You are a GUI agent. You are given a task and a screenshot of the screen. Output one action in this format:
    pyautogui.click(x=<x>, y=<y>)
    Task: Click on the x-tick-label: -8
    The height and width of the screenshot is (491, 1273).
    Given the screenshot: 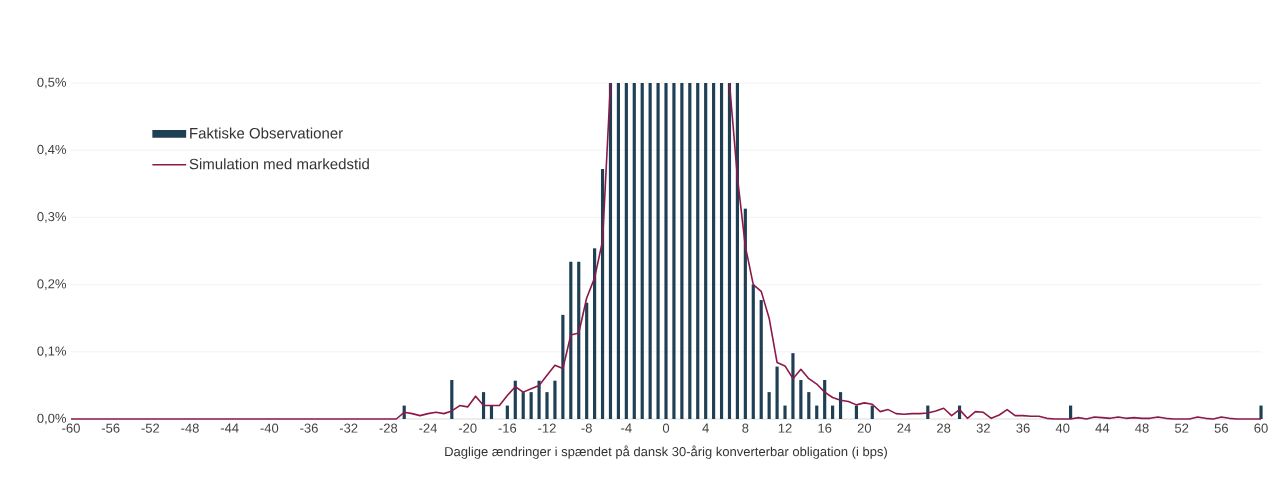 What is the action you would take?
    pyautogui.click(x=586, y=428)
    